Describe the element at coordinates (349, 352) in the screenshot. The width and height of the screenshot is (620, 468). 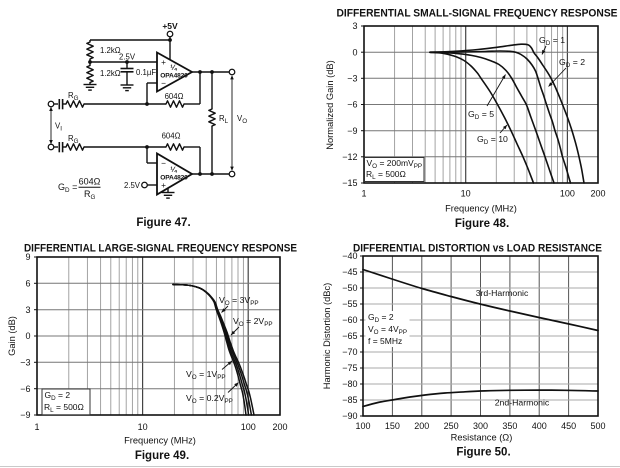
I see `svg-text: −70` at that location.